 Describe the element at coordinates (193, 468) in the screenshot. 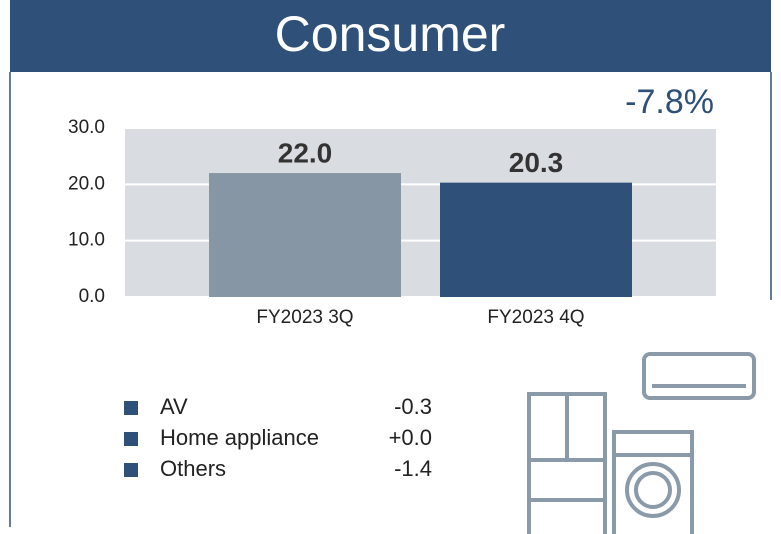

I see `breakdown-name: Others` at that location.